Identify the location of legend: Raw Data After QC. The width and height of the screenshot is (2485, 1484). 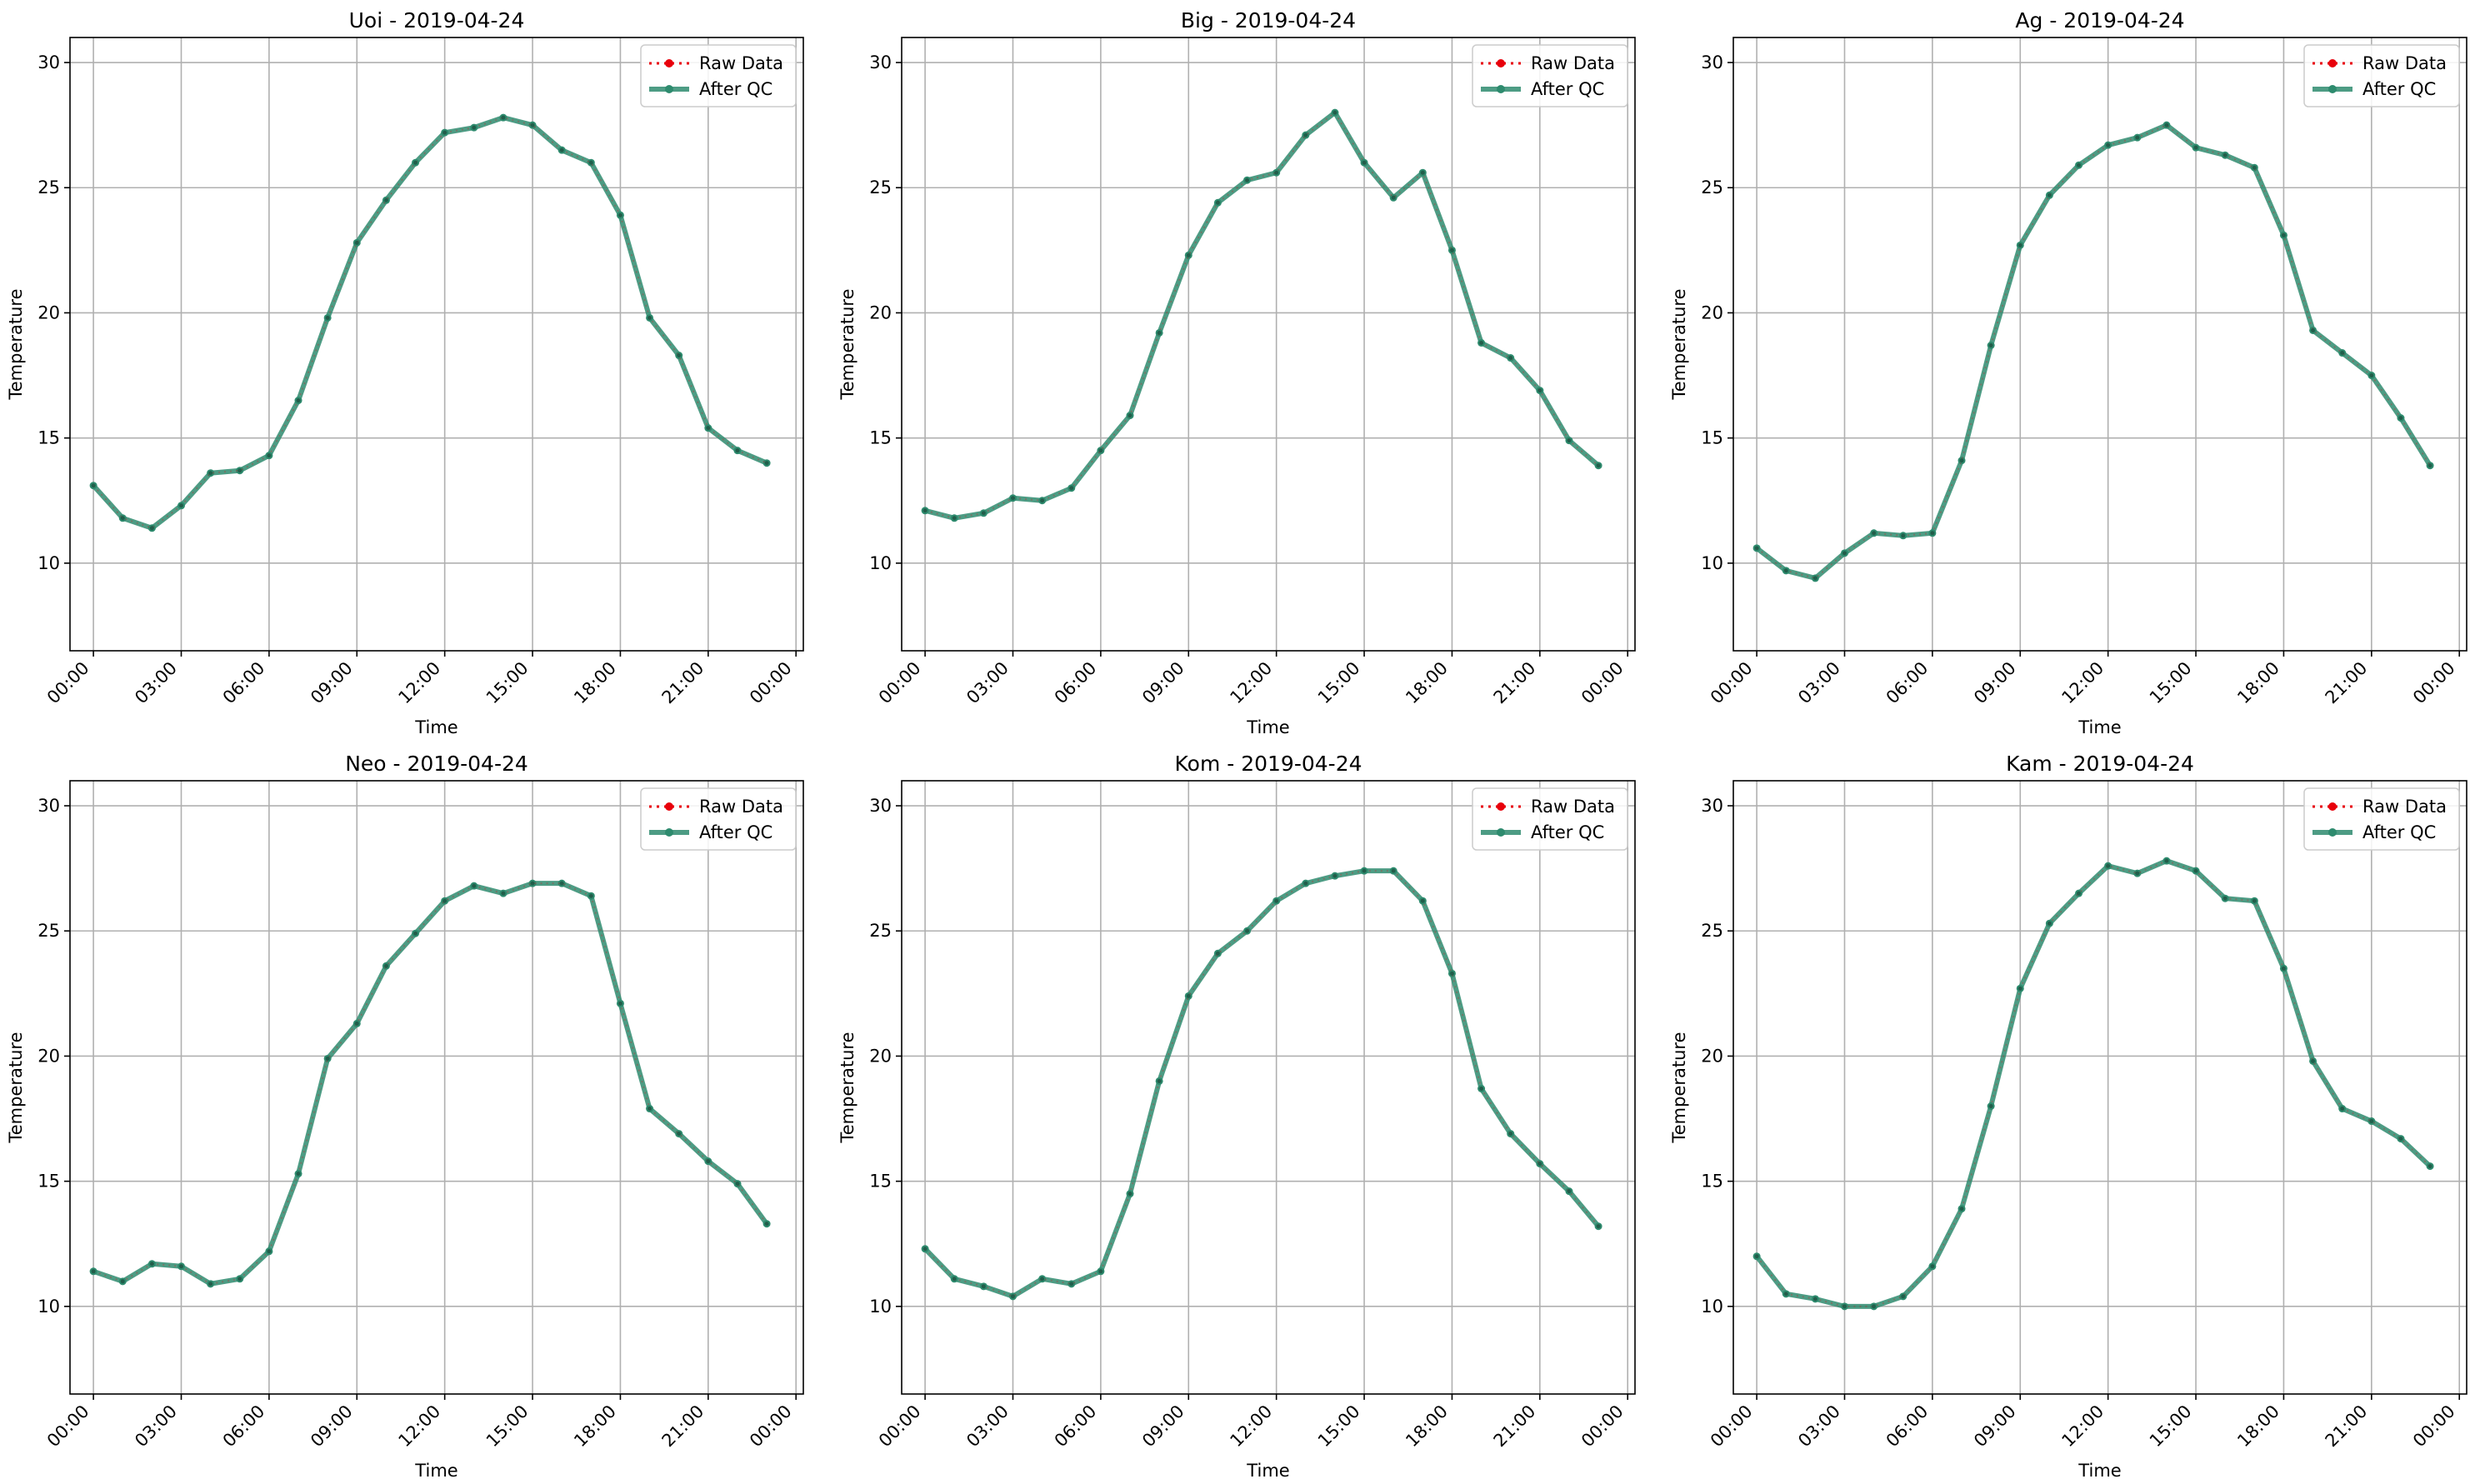
(718, 75).